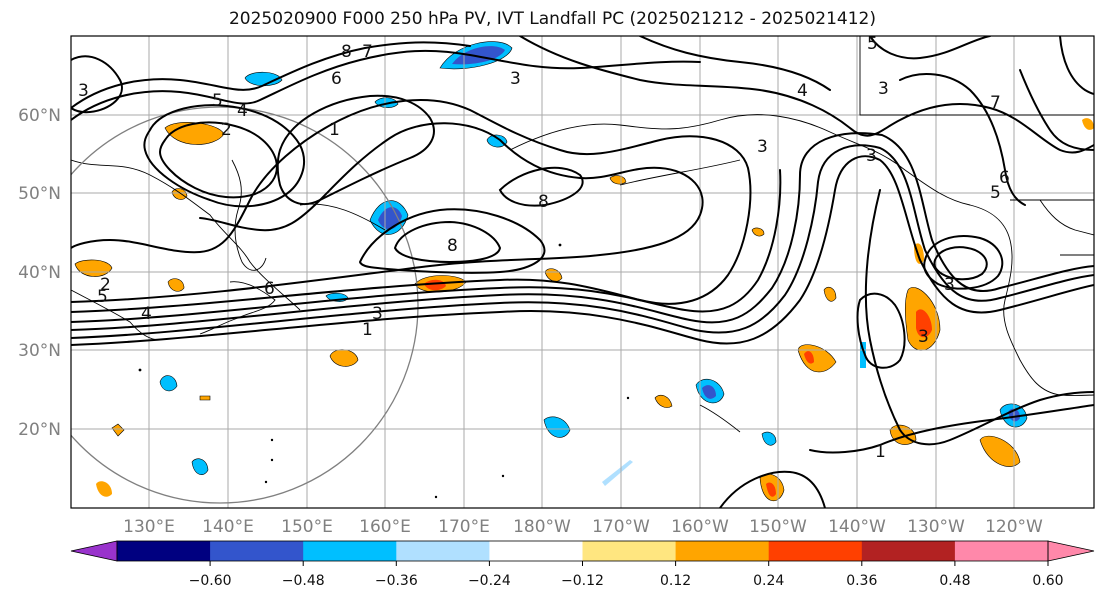 Image resolution: width=1105 pixels, height=601 pixels. Describe the element at coordinates (1014, 527) in the screenshot. I see `lon-label: 120°W` at that location.